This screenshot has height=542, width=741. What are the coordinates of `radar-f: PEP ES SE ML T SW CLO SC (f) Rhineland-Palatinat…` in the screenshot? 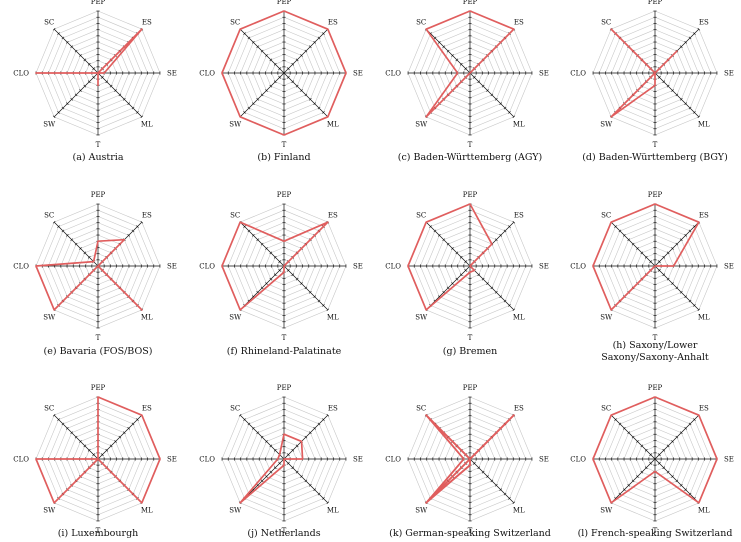 It's located at (281, 274).